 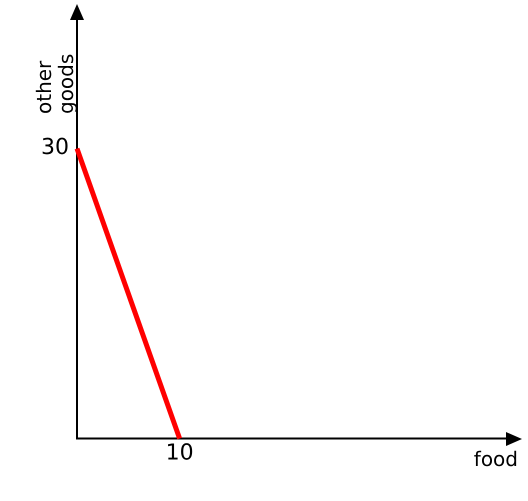 I want to click on annotation: 30, so click(x=55, y=147).